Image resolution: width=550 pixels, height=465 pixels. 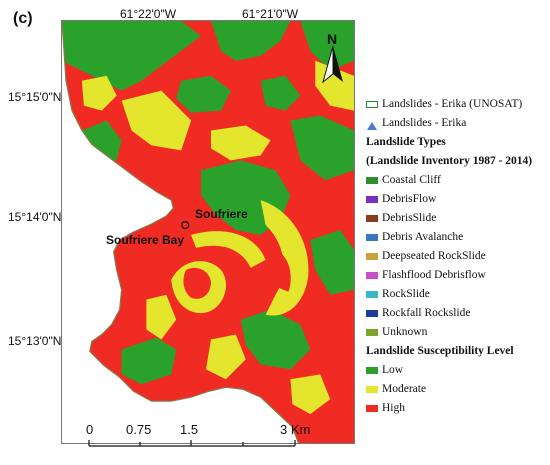 I want to click on legend-item-erika: Landslides - Erika, so click(x=456, y=123).